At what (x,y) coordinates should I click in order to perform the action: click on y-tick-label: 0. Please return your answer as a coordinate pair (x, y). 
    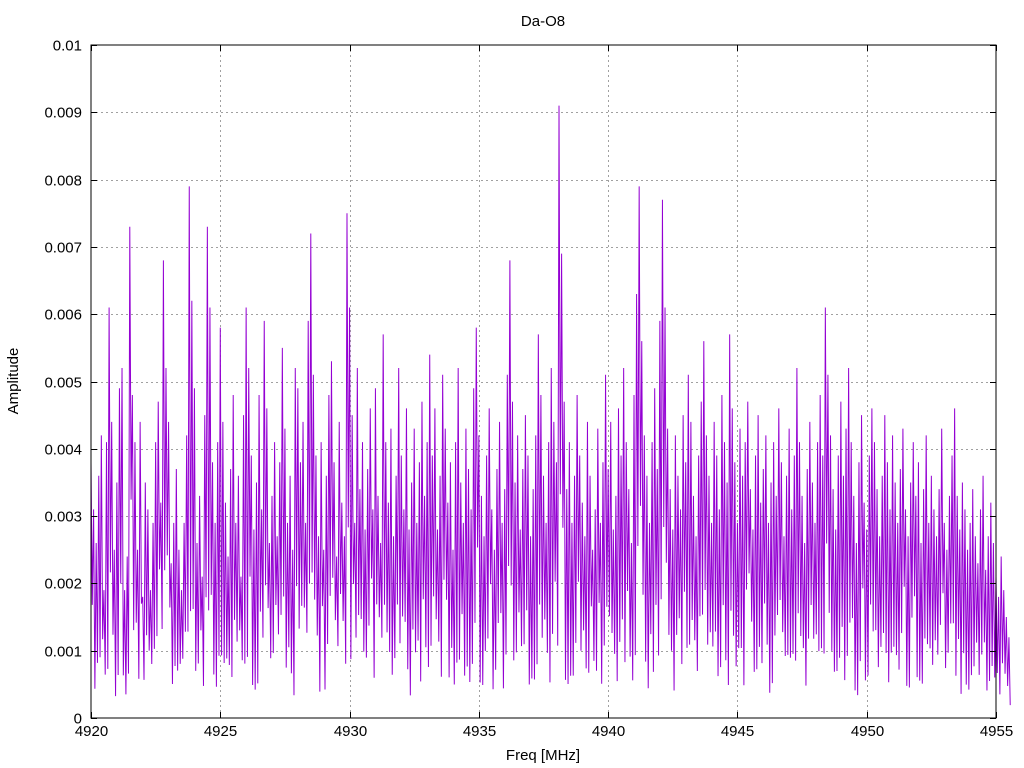
    Looking at the image, I should click on (78, 719).